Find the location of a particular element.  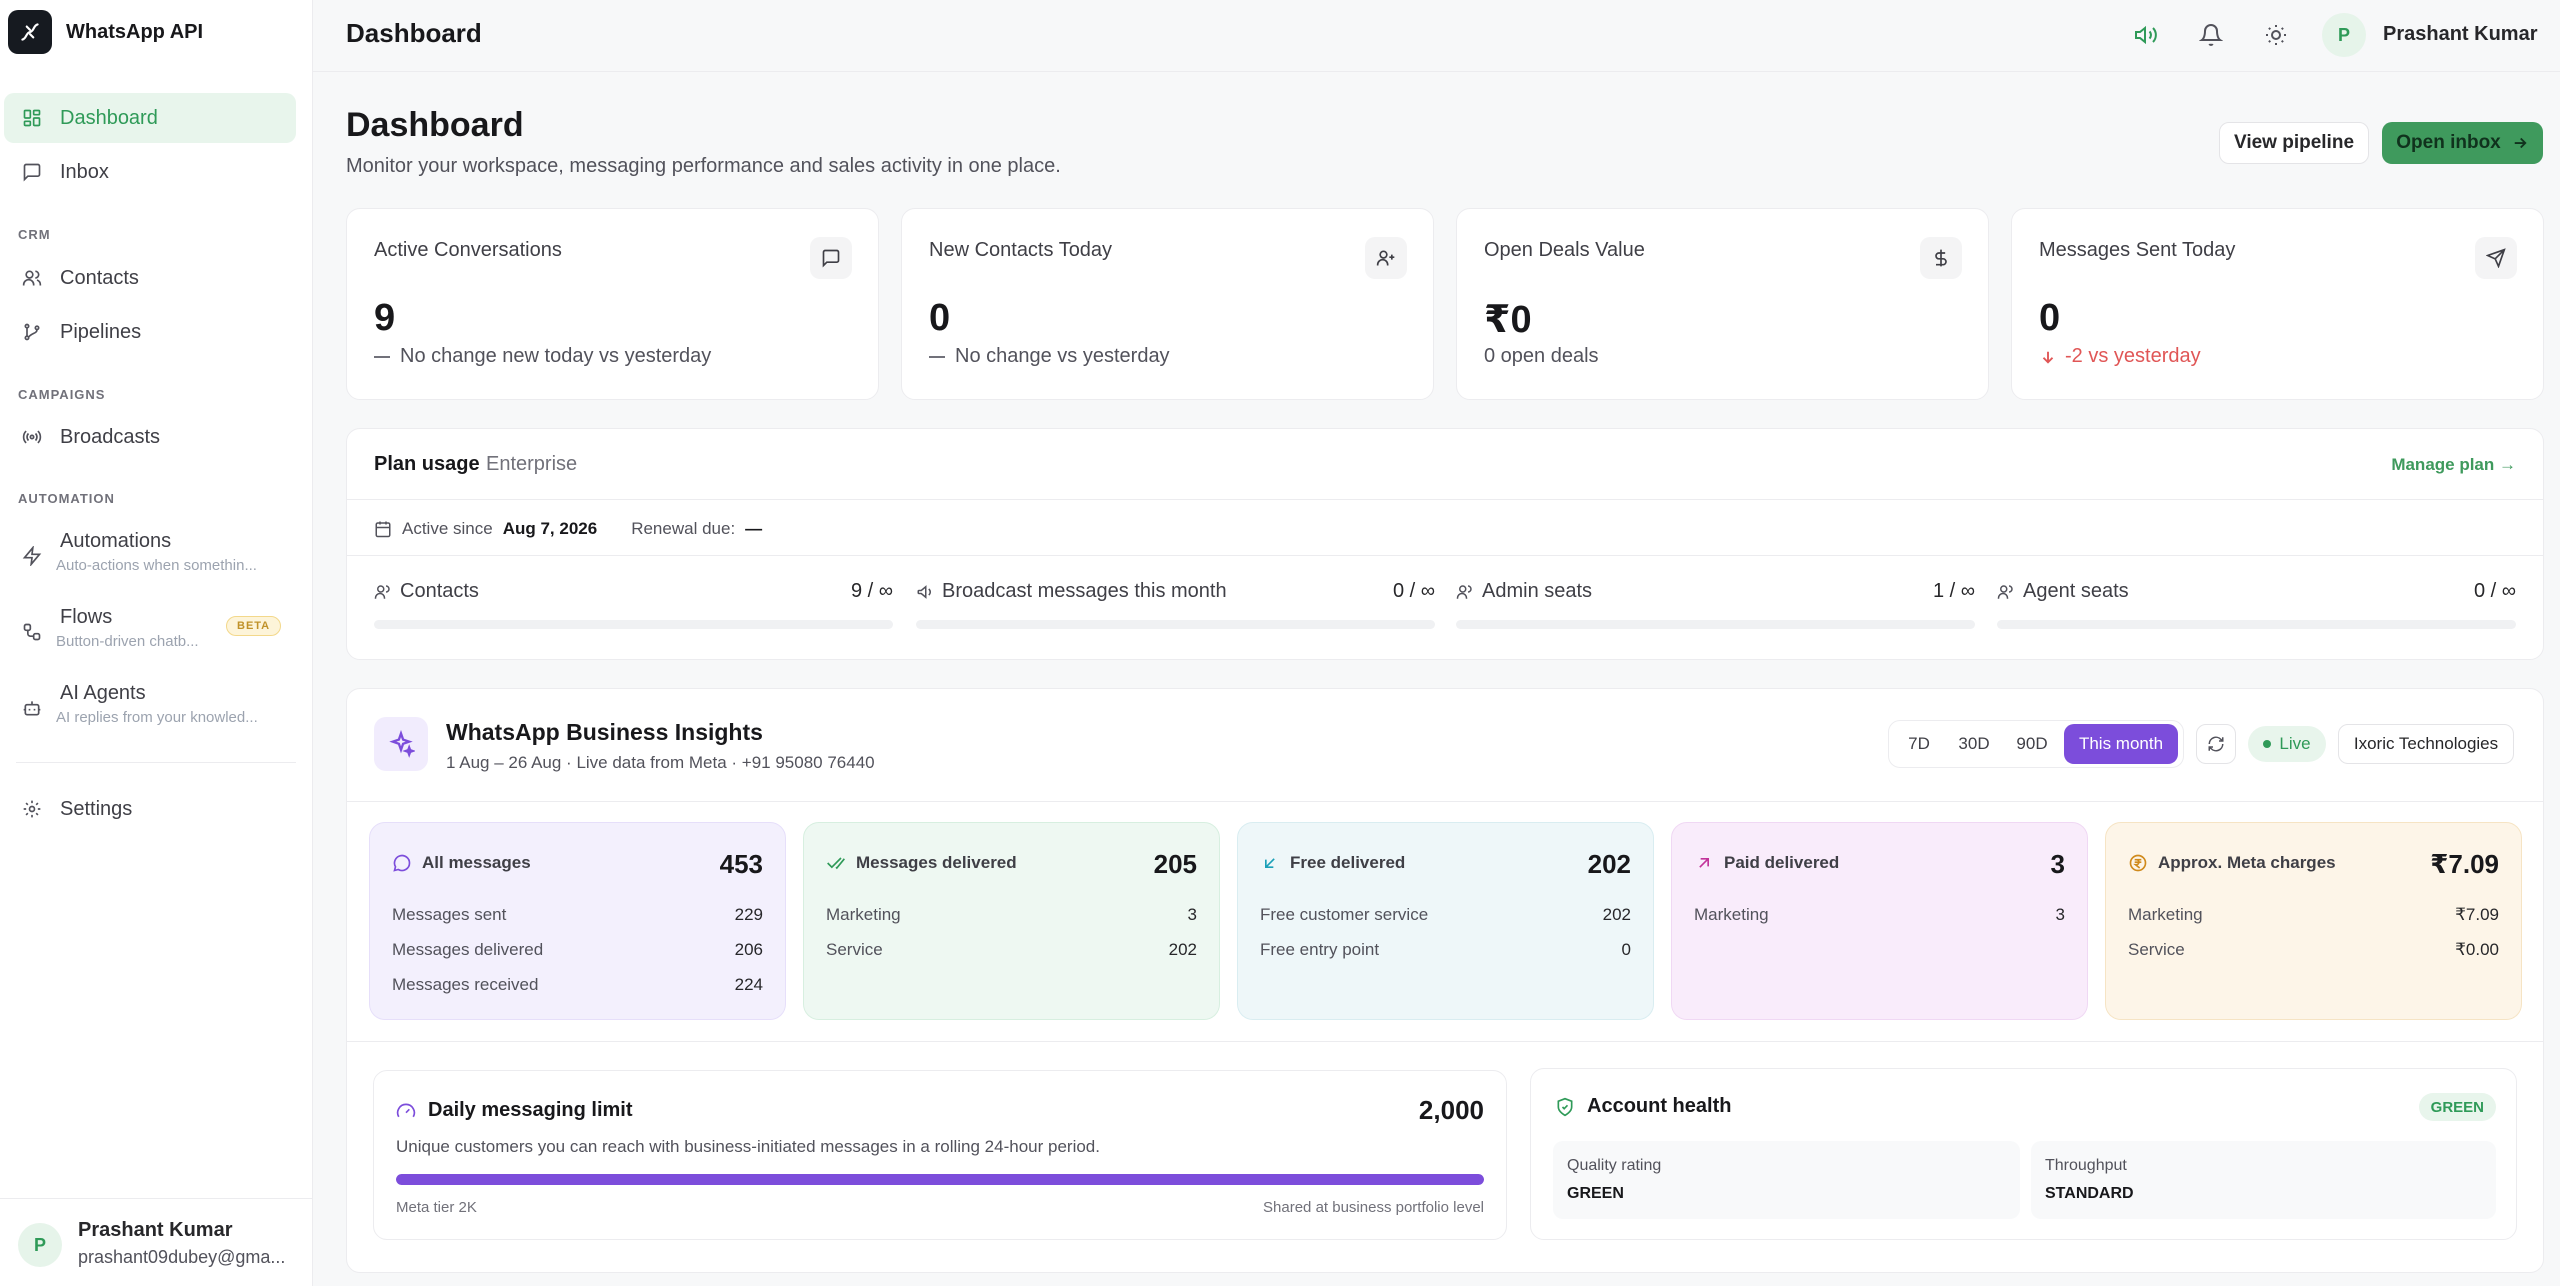

quality-rating-label: Quality rating is located at coordinates (1614, 1165).